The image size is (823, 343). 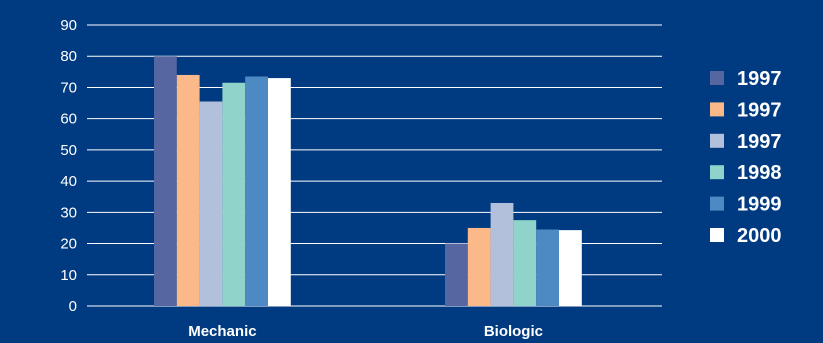 I want to click on y-tick-label: 90, so click(x=68, y=25).